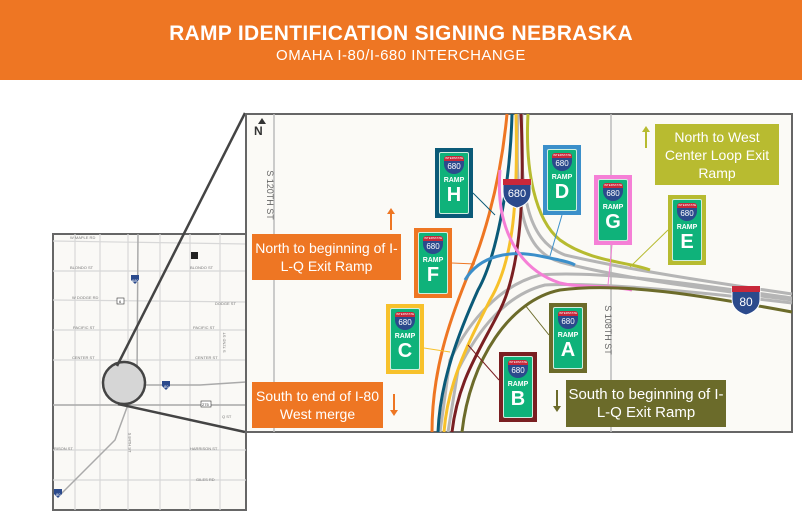 The image size is (802, 515). I want to click on street-label: DODGE ST, so click(225, 303).